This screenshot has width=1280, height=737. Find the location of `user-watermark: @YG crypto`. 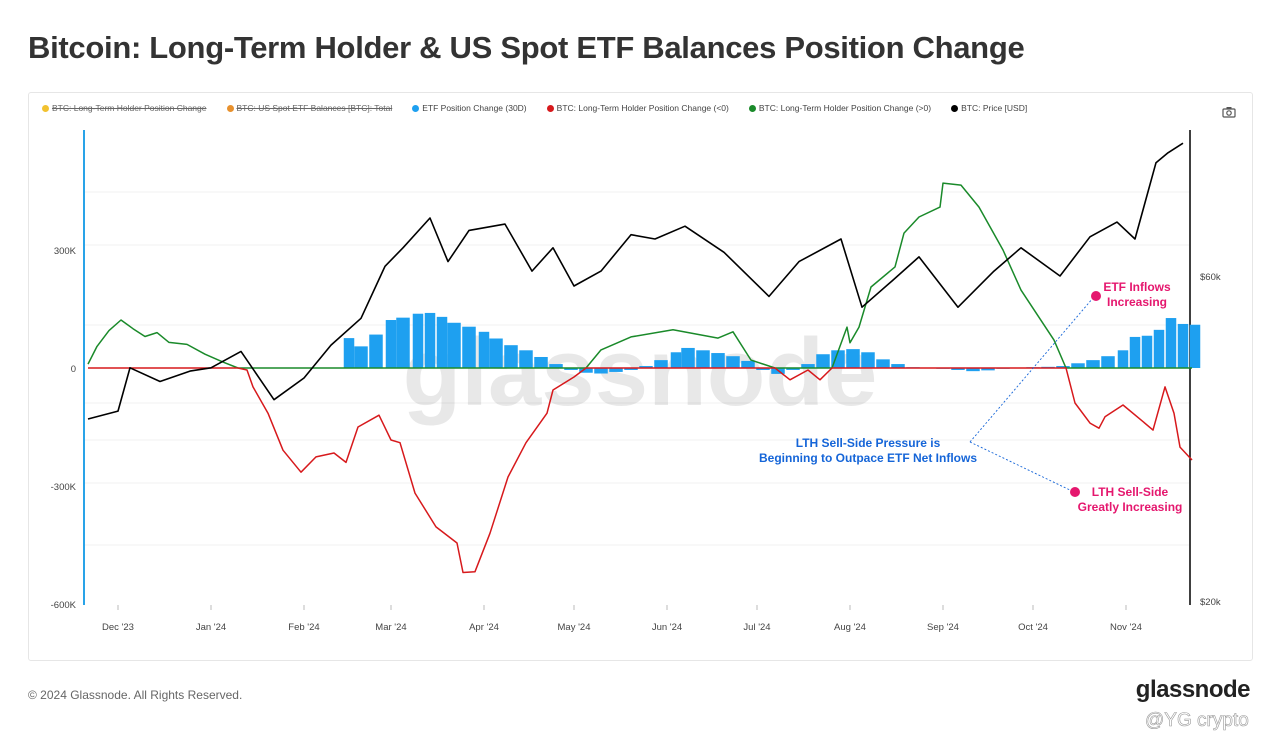

user-watermark: @YG crypto is located at coordinates (1197, 721).